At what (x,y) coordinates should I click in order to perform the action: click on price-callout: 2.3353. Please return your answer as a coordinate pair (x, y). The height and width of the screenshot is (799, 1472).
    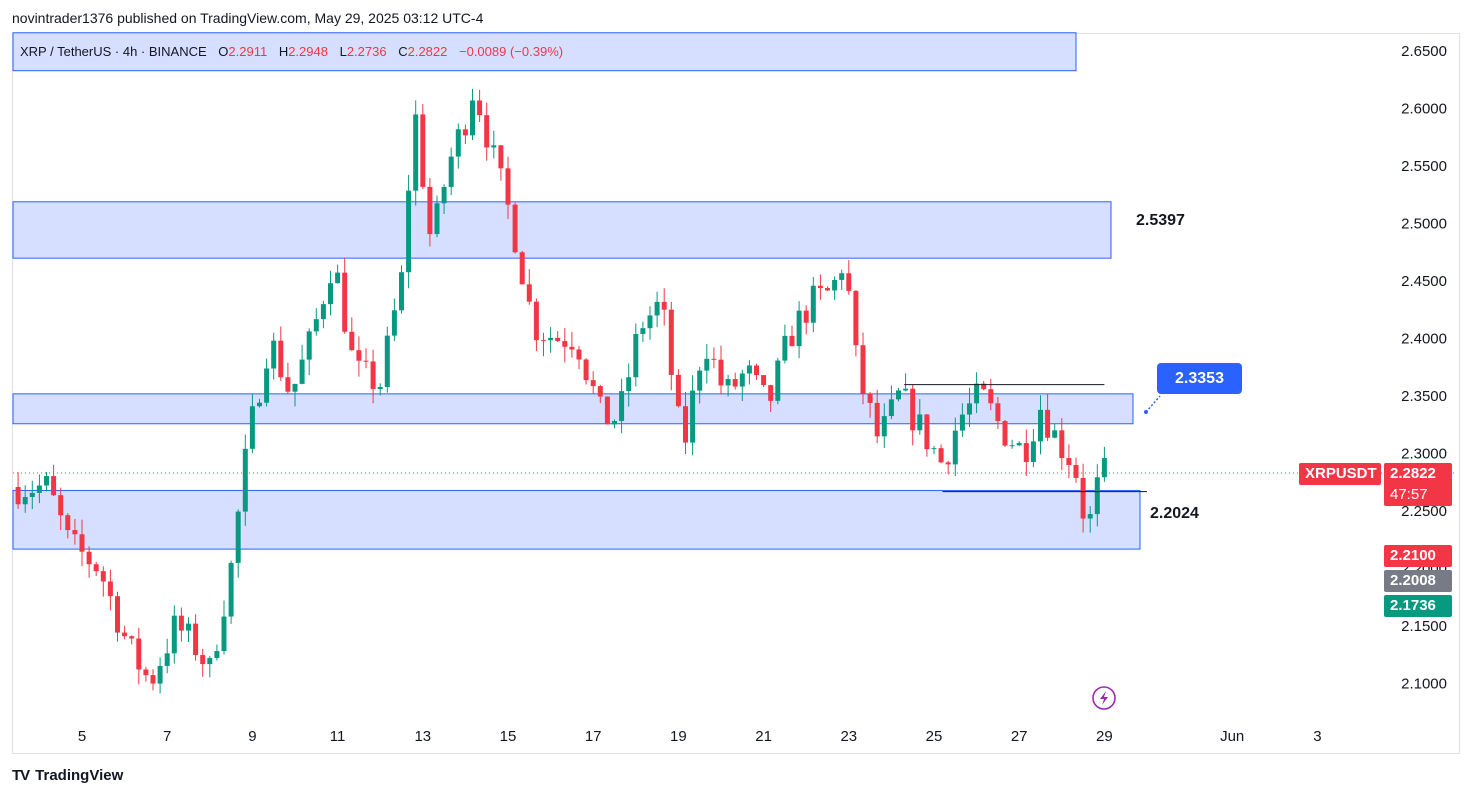
    Looking at the image, I should click on (1199, 378).